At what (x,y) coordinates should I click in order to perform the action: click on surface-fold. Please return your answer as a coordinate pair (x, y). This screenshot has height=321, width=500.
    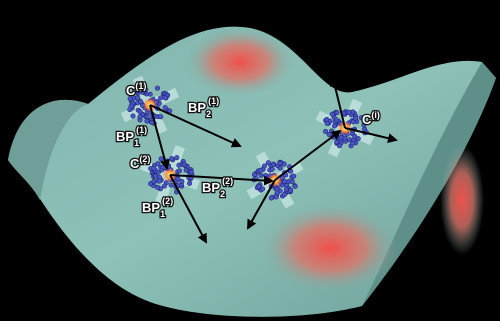
    Looking at the image, I should click on (48, 149).